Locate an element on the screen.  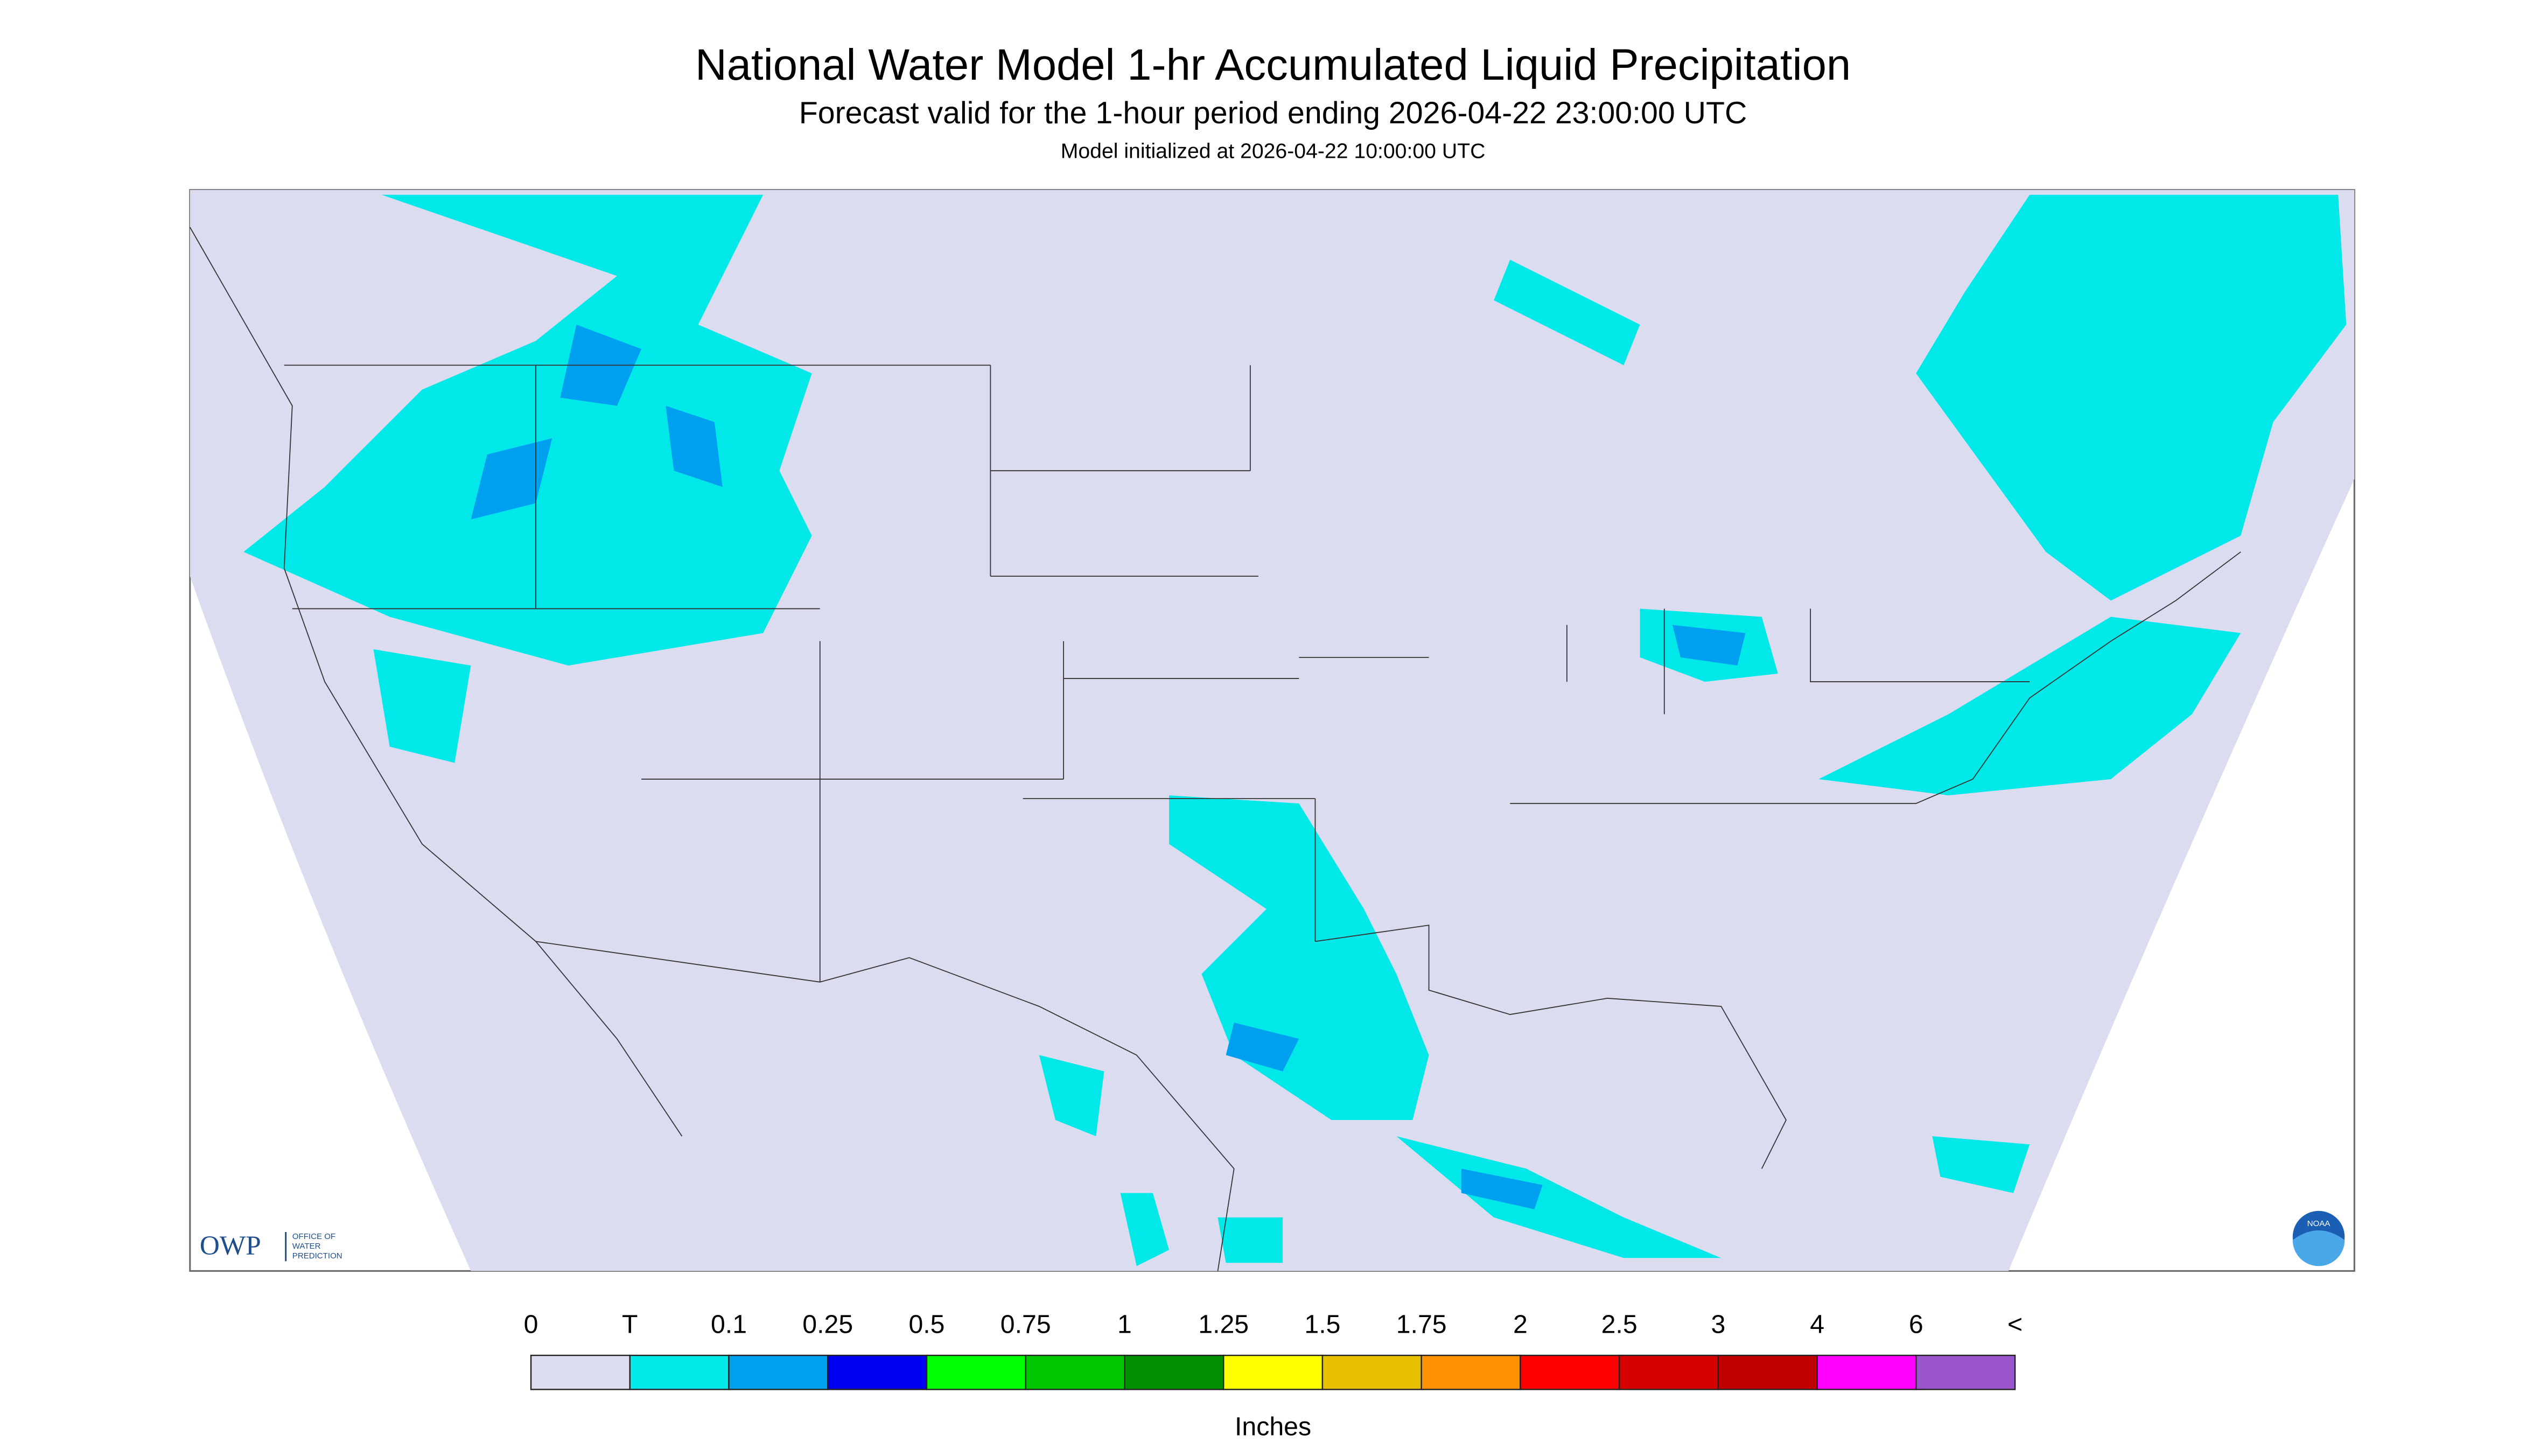
noaa-text: NOAA is located at coordinates (2319, 1223).